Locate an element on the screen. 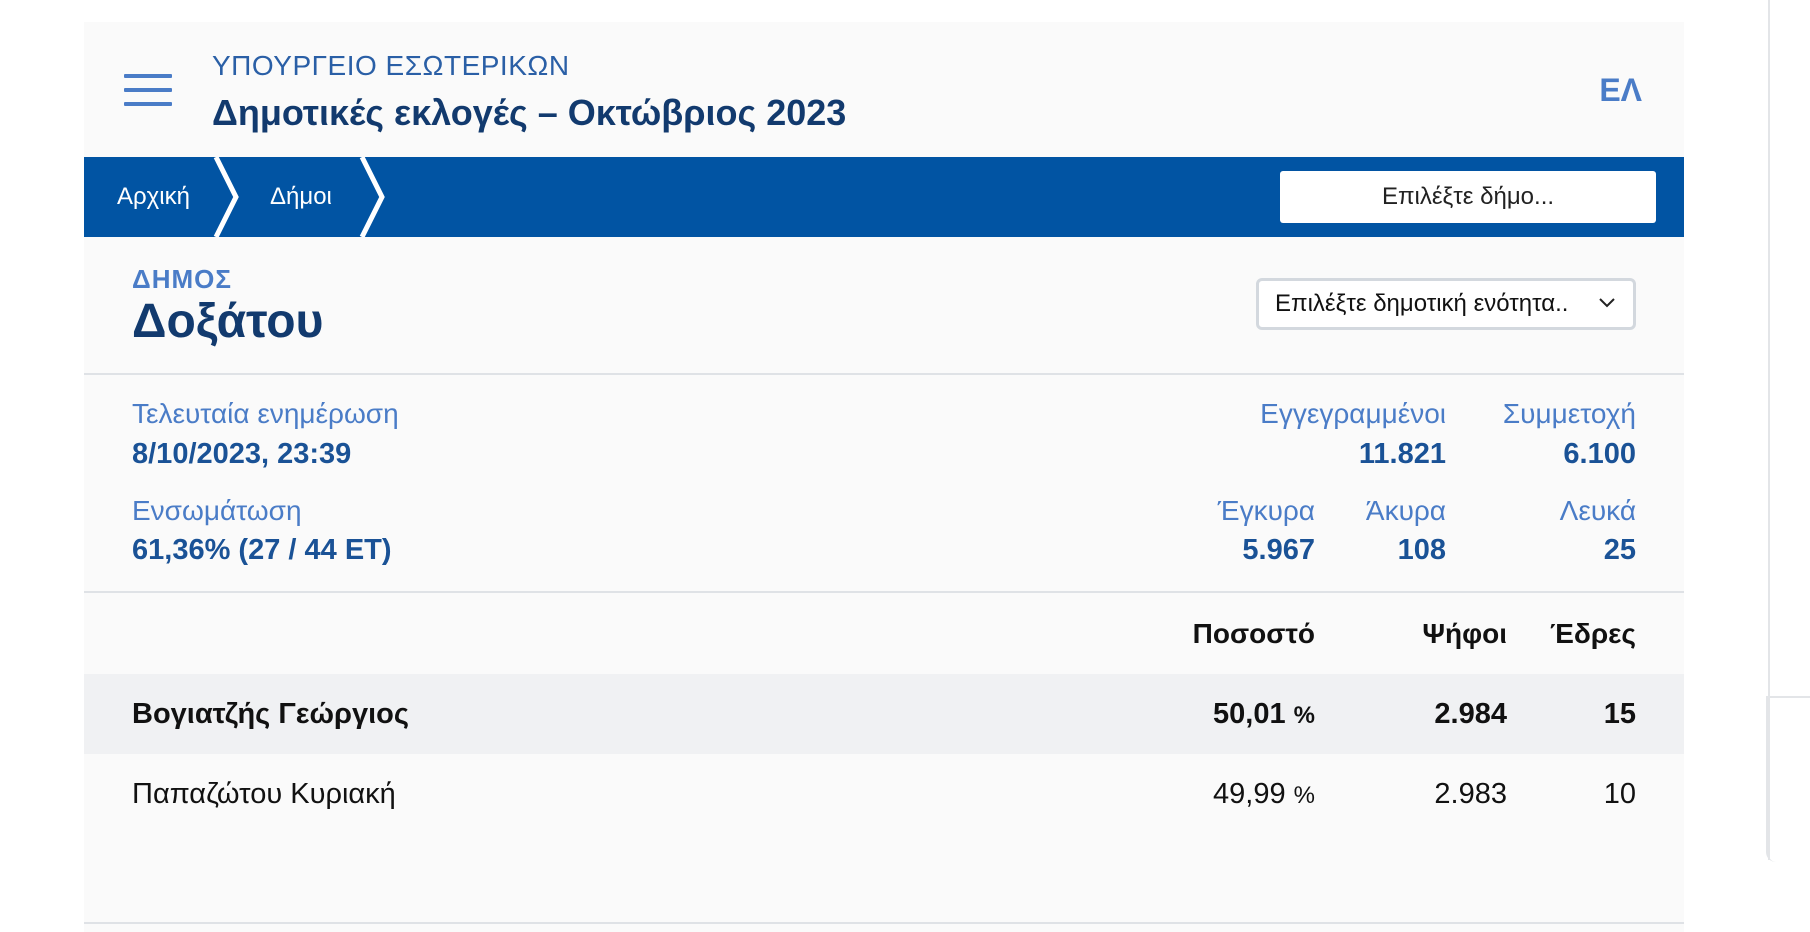 The height and width of the screenshot is (932, 1810). blank-value: 25 is located at coordinates (1619, 550).